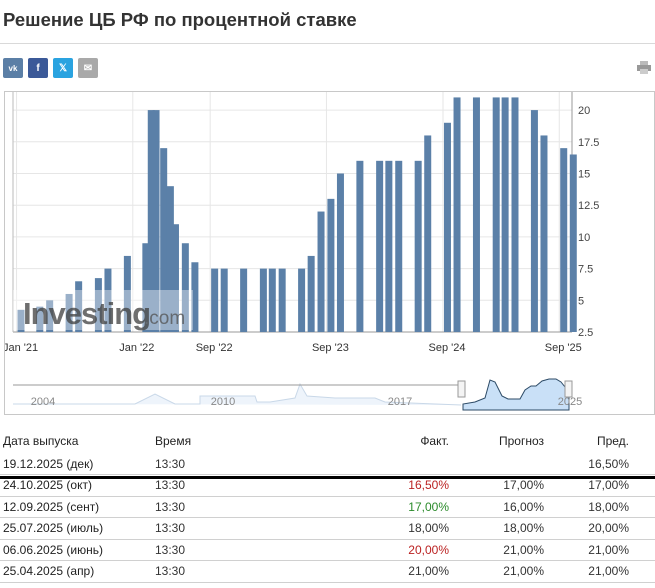 The image size is (655, 588). Describe the element at coordinates (612, 441) in the screenshot. I see `col-previous: Пред.` at that location.